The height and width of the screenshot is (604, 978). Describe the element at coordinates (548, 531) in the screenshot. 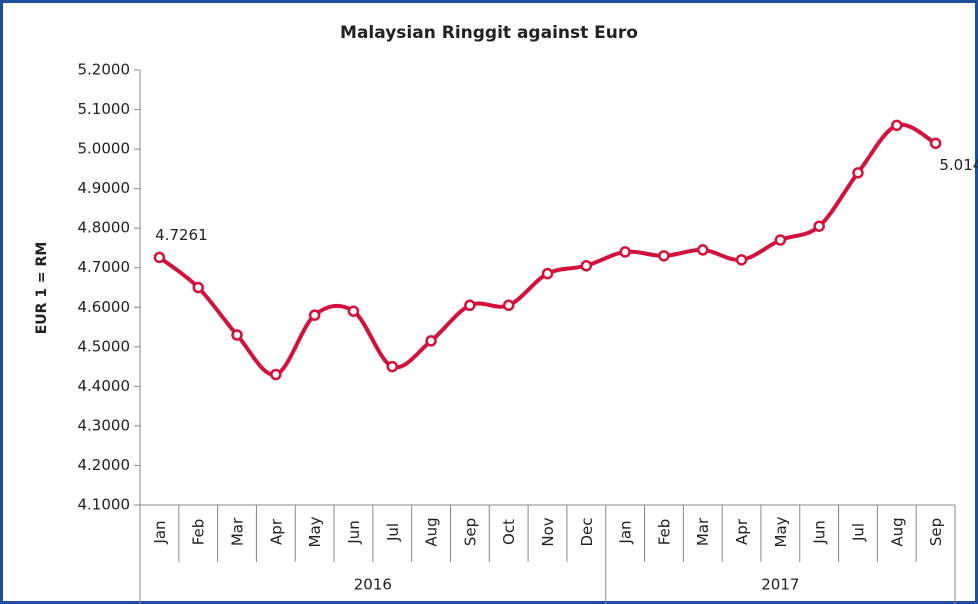

I see `x-tick-label: Nov` at that location.